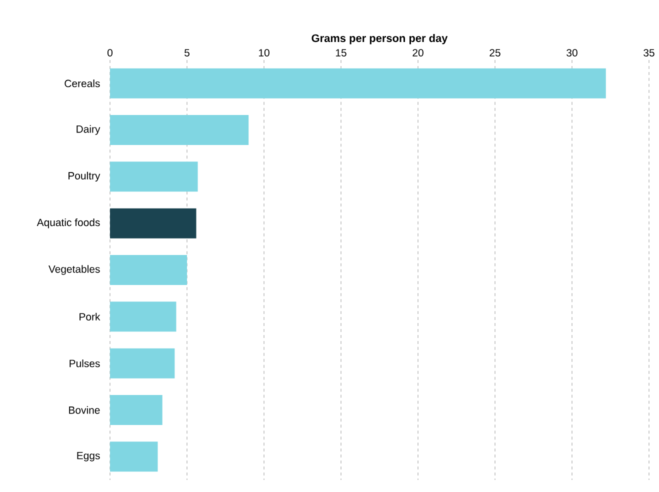  Describe the element at coordinates (341, 52) in the screenshot. I see `x-tick-label: 15` at that location.